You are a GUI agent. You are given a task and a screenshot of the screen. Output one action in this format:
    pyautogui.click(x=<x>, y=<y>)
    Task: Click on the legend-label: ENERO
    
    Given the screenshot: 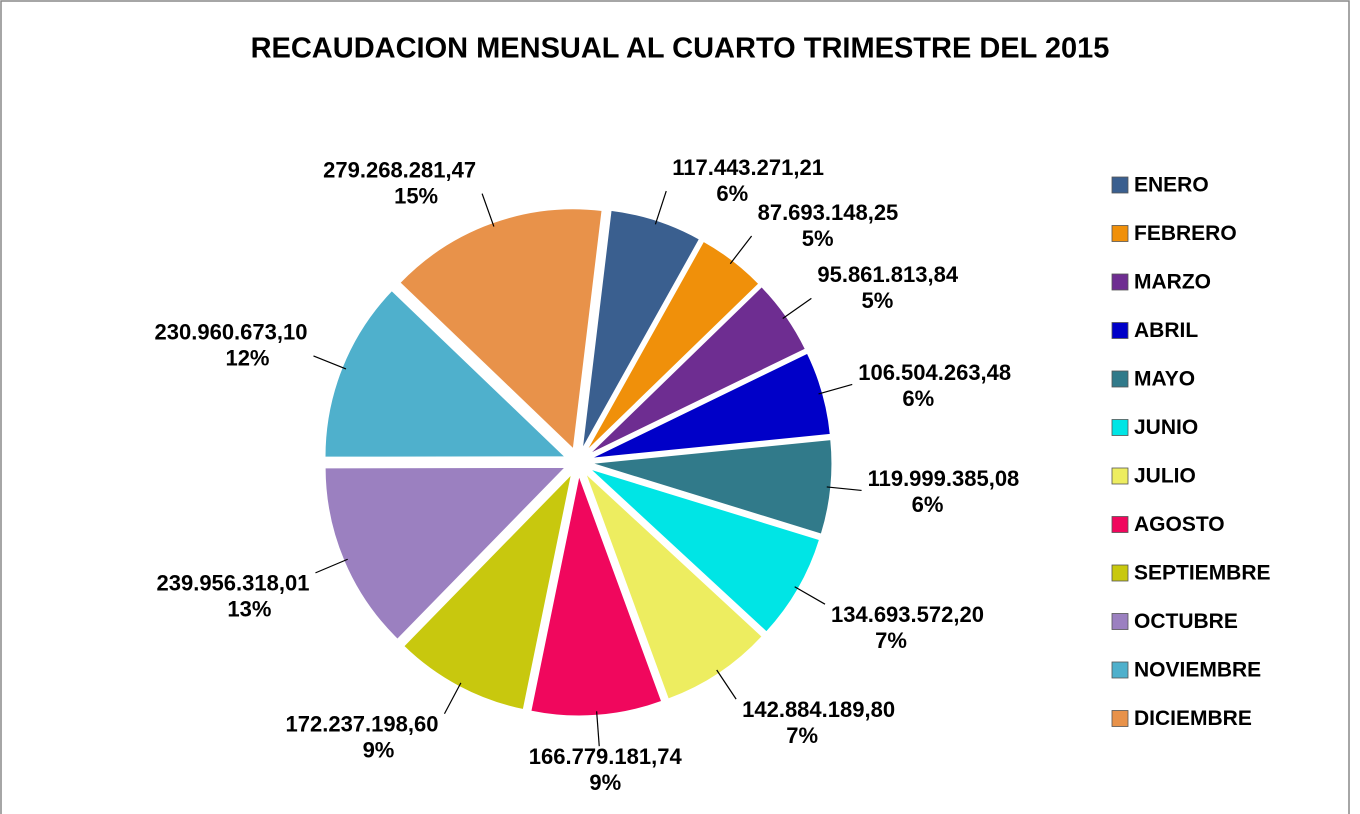 What is the action you would take?
    pyautogui.click(x=1171, y=185)
    